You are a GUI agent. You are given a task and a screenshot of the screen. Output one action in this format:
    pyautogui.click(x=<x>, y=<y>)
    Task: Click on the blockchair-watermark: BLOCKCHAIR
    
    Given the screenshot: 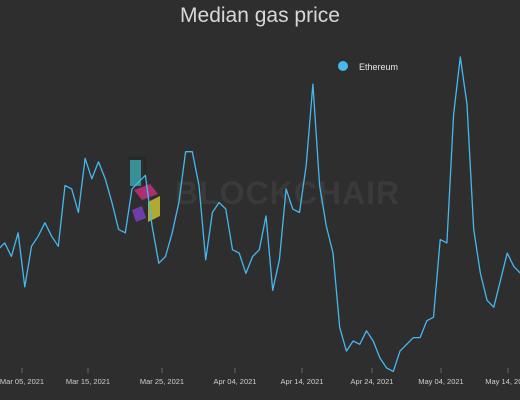 What is the action you would take?
    pyautogui.click(x=263, y=189)
    